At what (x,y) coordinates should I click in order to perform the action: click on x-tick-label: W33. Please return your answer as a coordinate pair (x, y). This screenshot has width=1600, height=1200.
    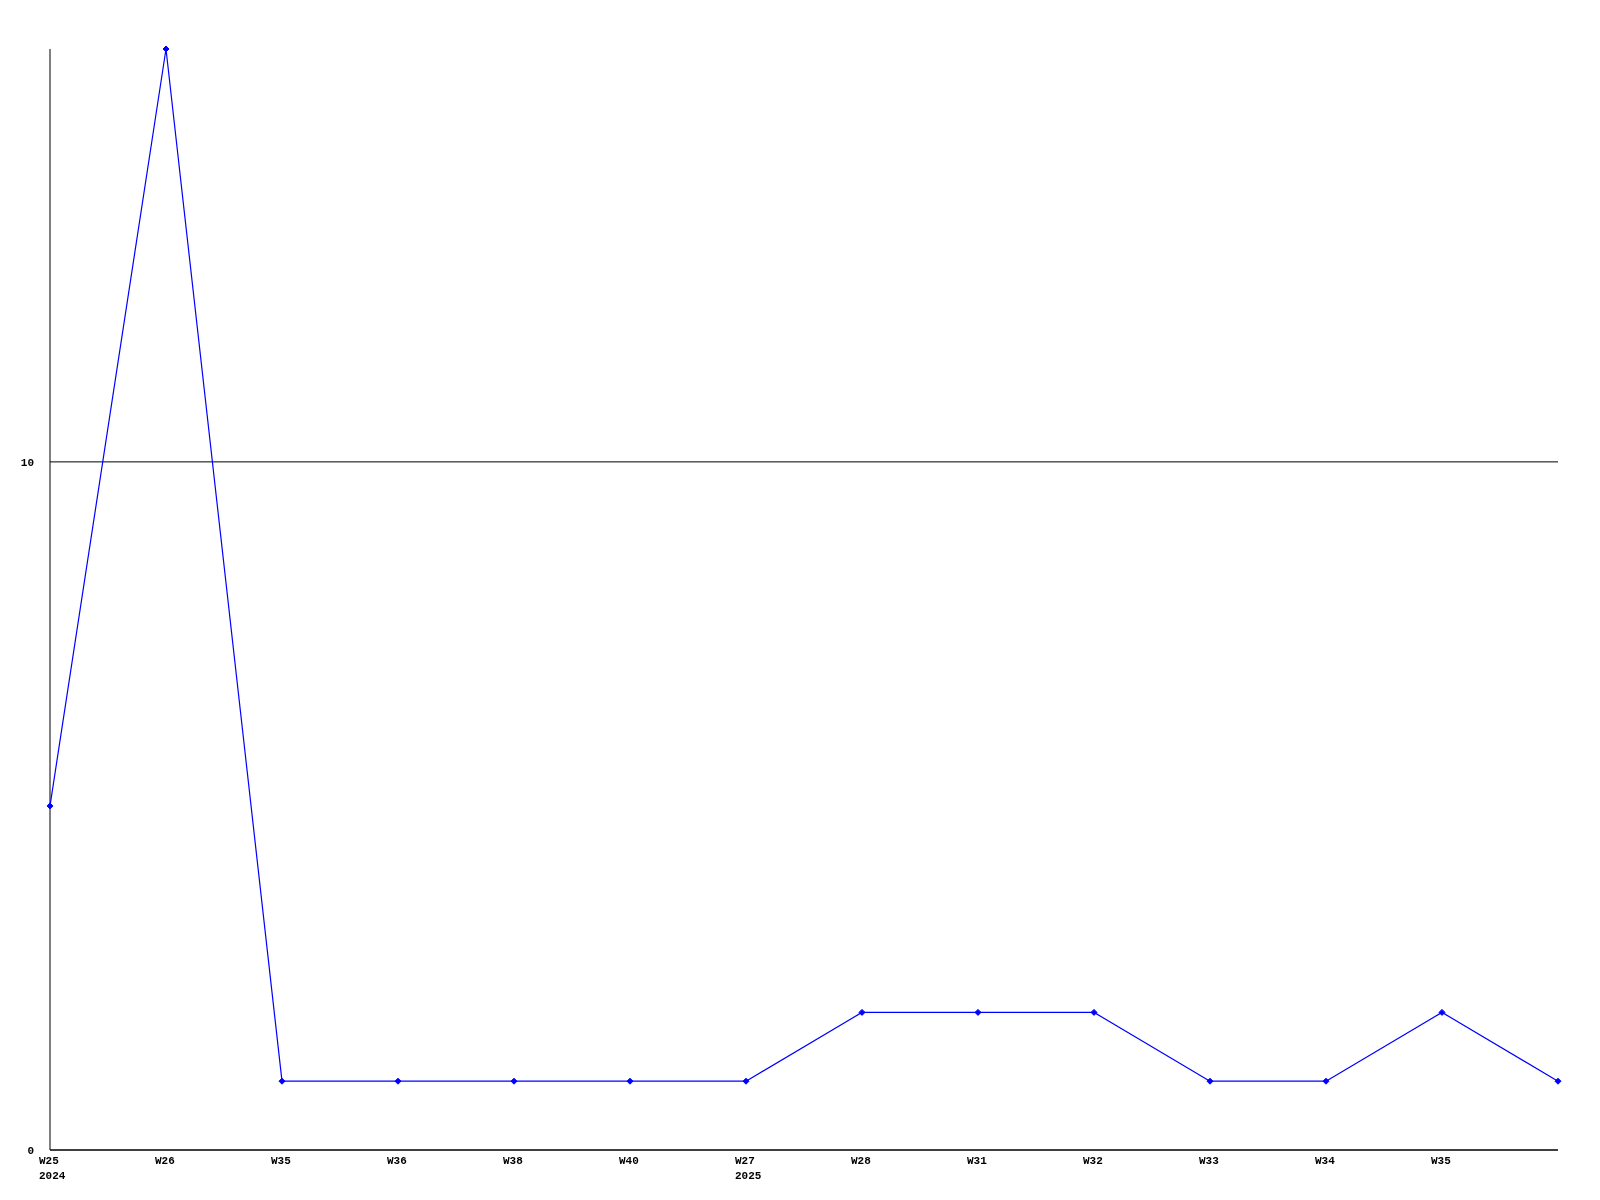
    Looking at the image, I should click on (1209, 1161).